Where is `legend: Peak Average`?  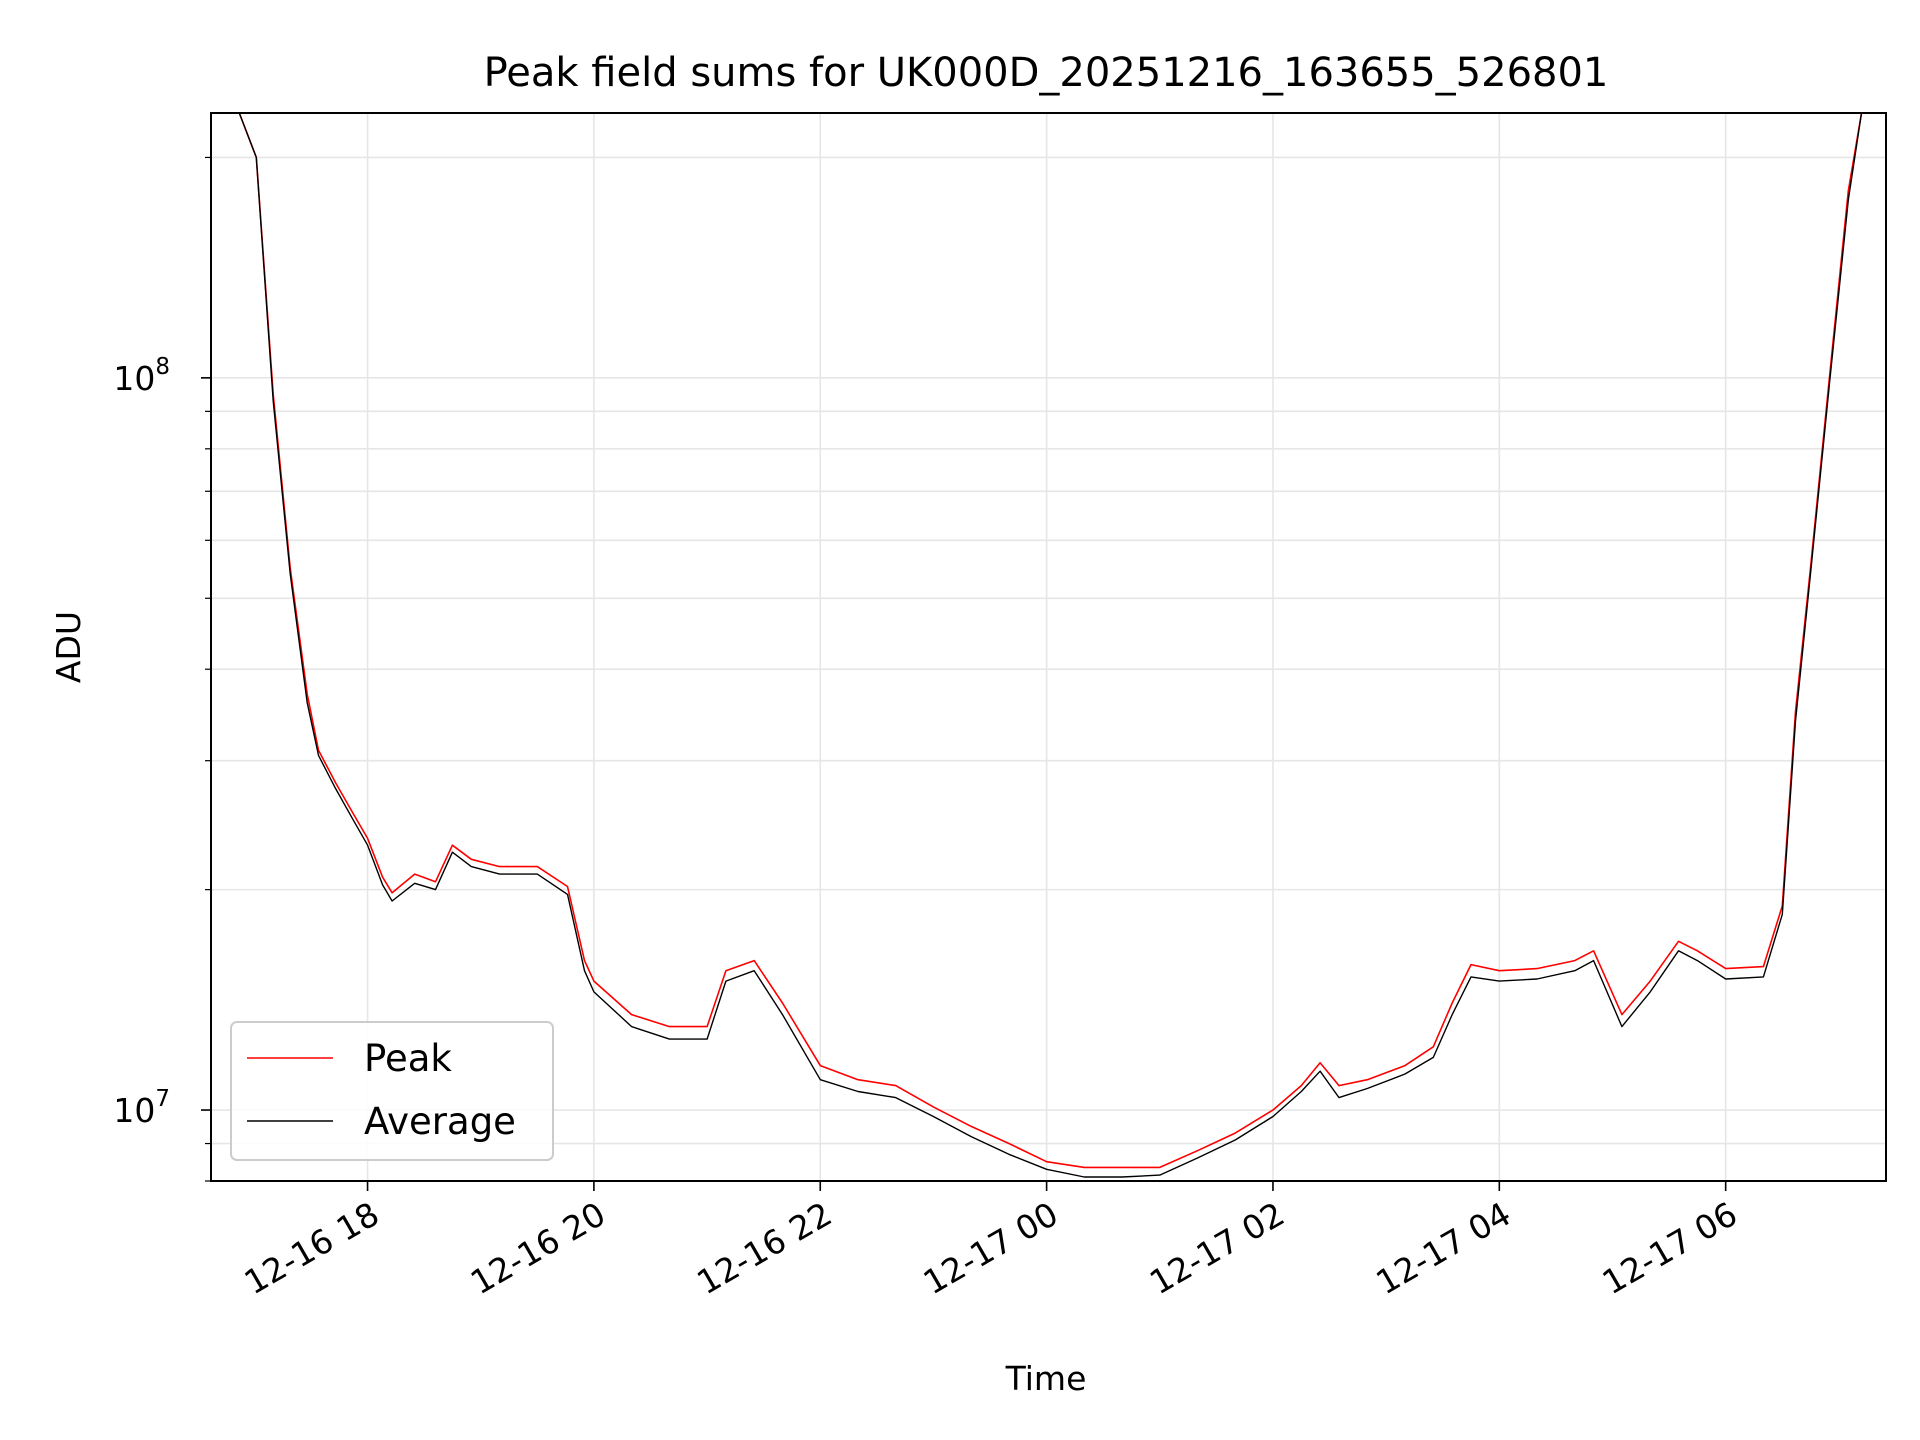 legend: Peak Average is located at coordinates (392, 1091).